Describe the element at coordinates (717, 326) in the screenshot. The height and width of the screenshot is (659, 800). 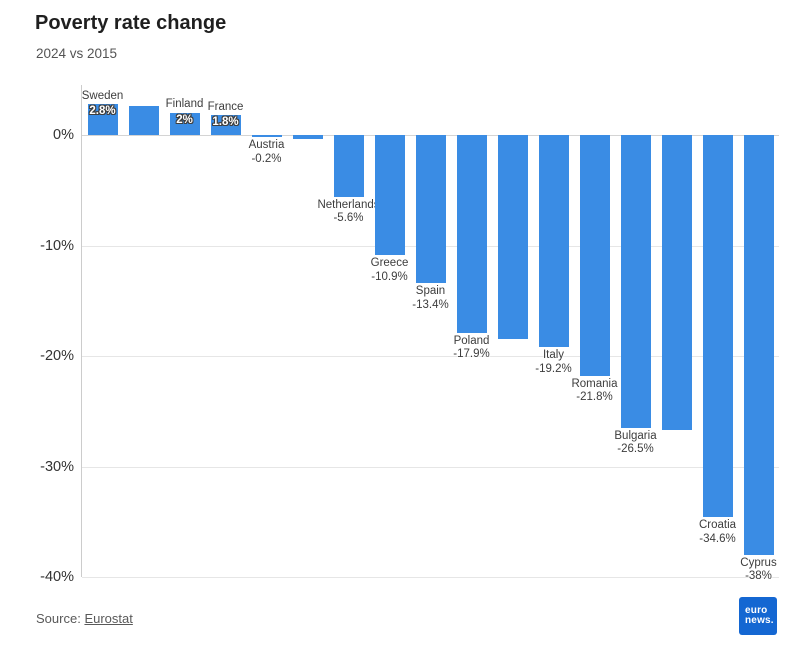
I see `bar-croatia` at that location.